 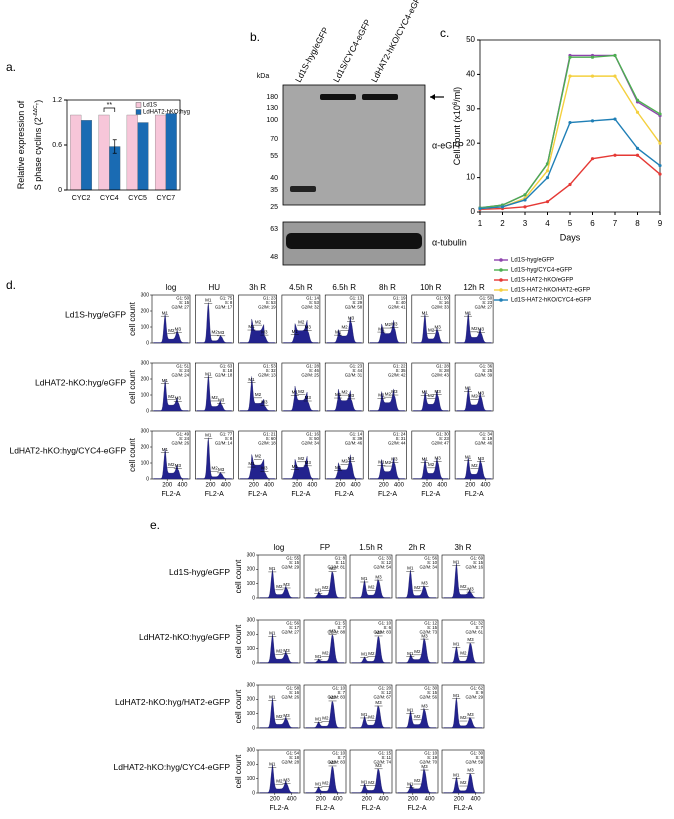 I want to click on cell-stat: G2/M:47, so click(x=440, y=443).